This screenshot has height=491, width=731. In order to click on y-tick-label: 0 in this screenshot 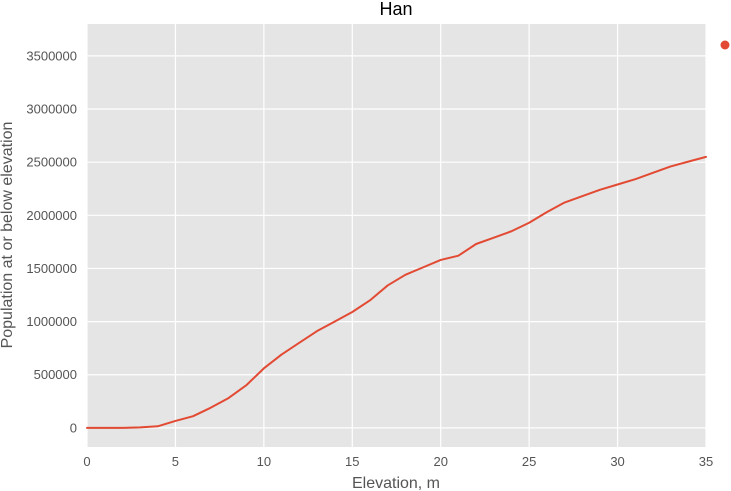, I will do `click(73, 427)`.